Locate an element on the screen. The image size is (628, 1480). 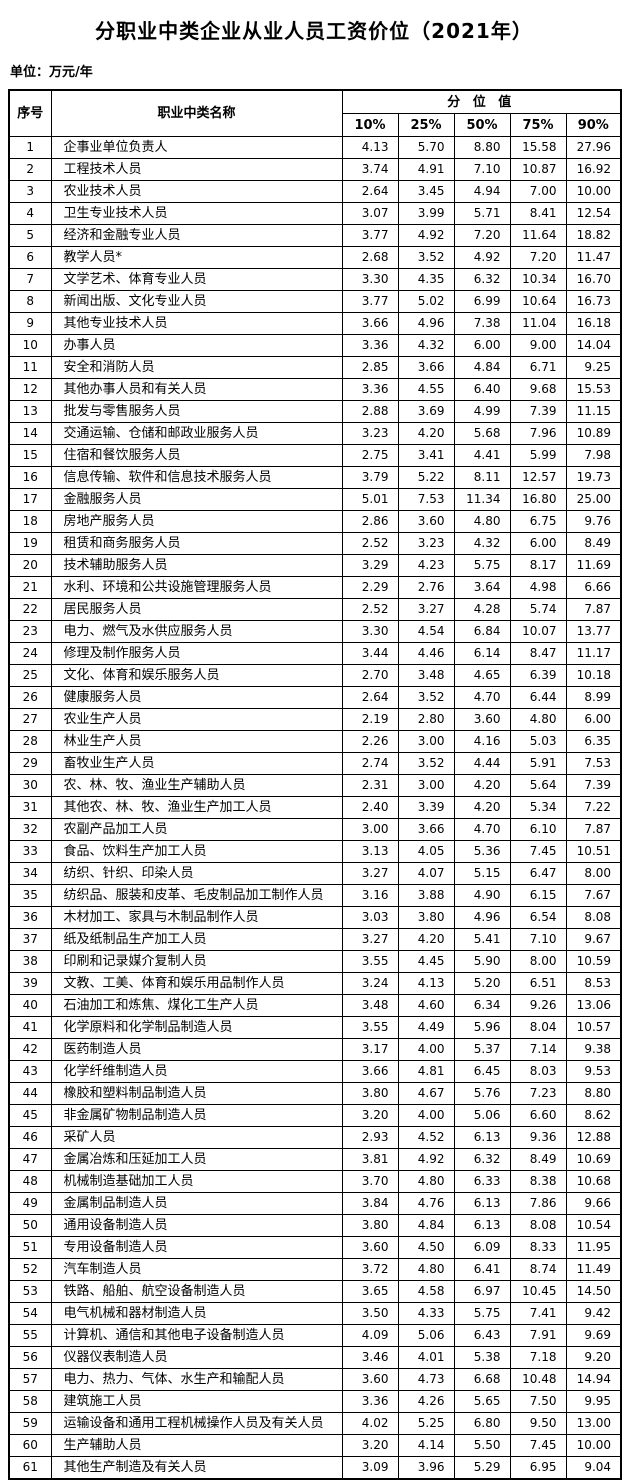
table-row: 10 办事人员 3.36 4.32 6.00 9.00 14.04 is located at coordinates (315, 345).